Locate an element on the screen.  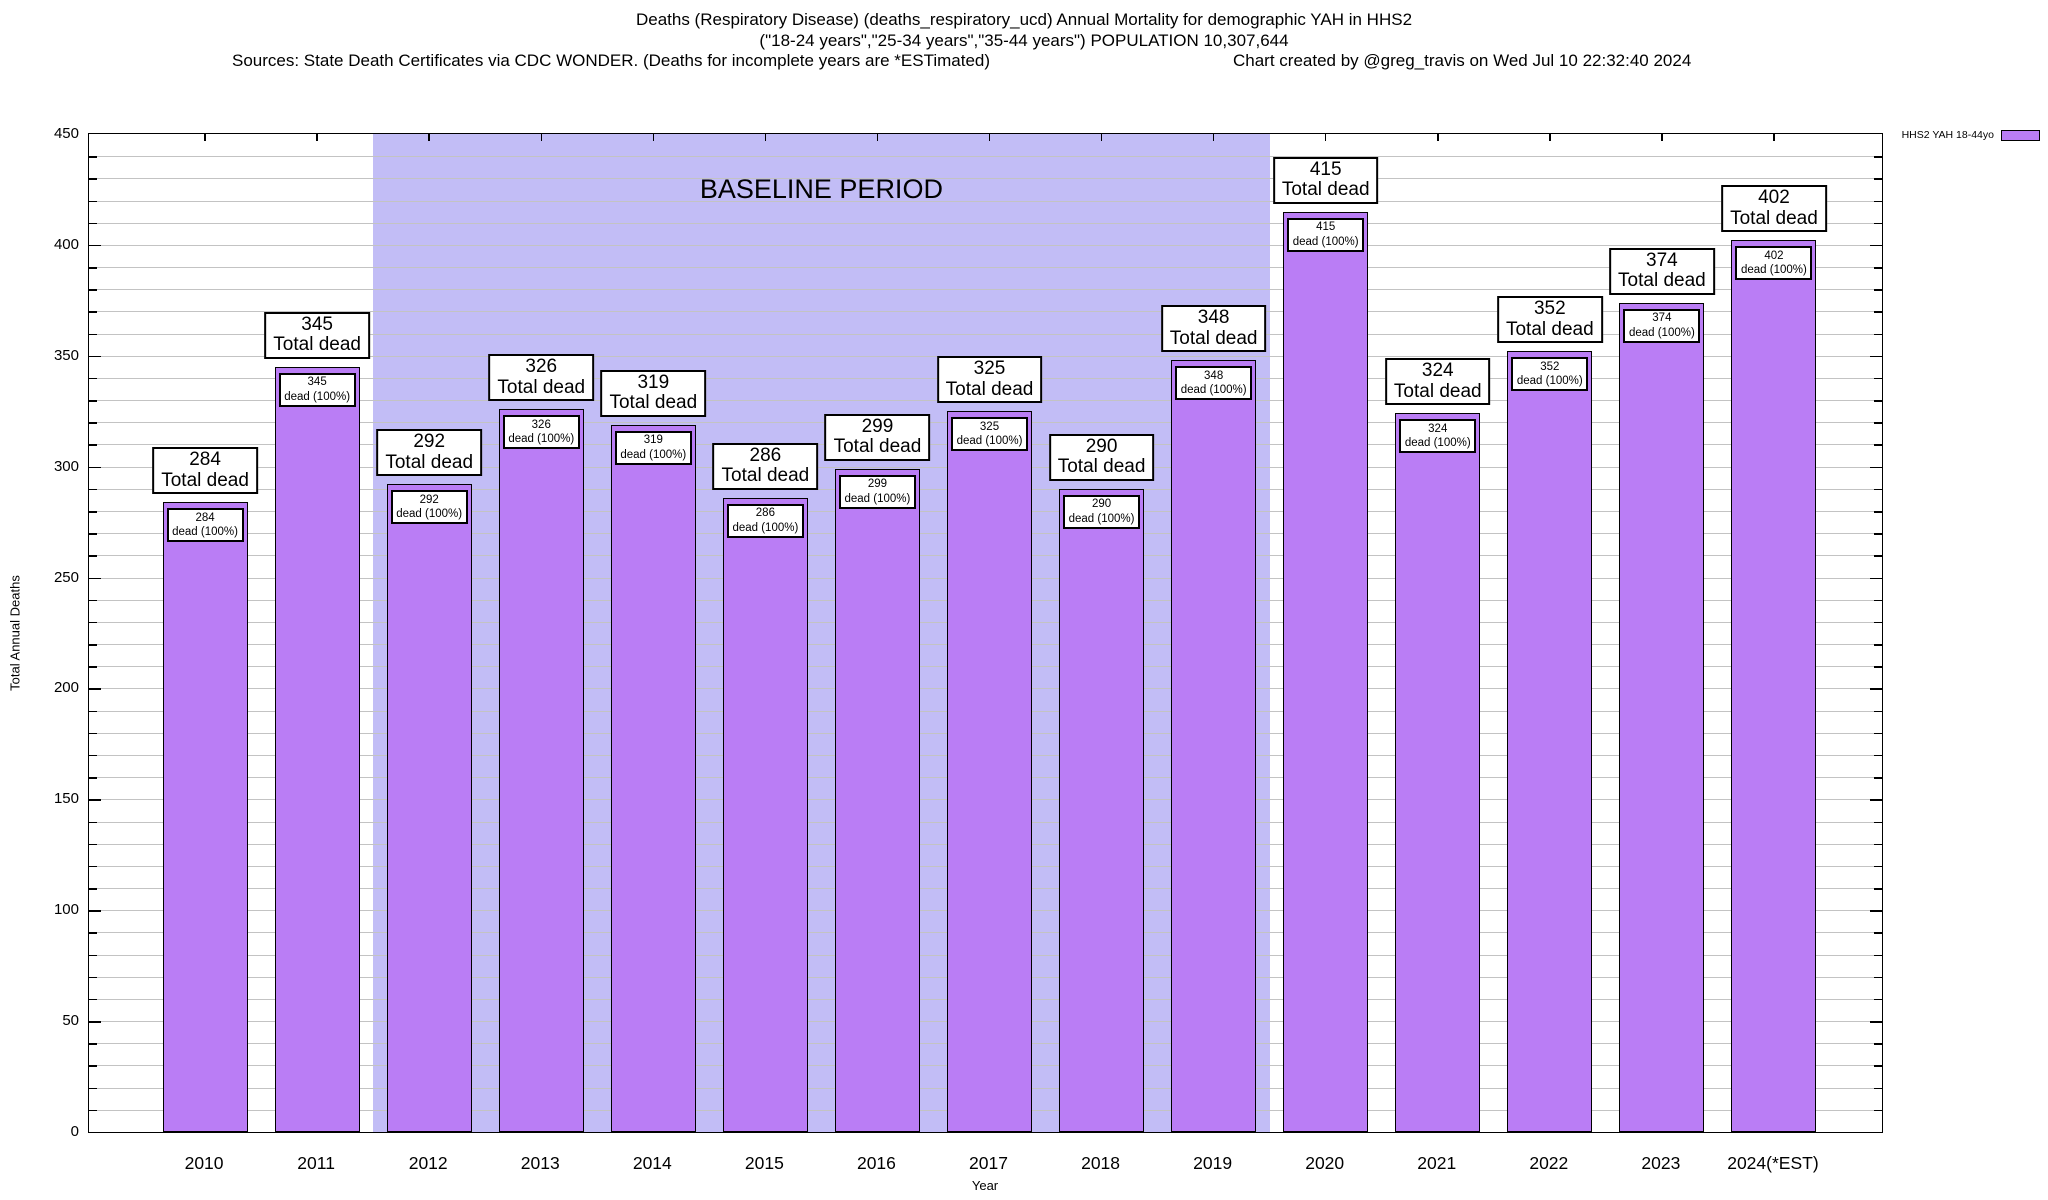
bar-total-value: 402 is located at coordinates (1774, 198).